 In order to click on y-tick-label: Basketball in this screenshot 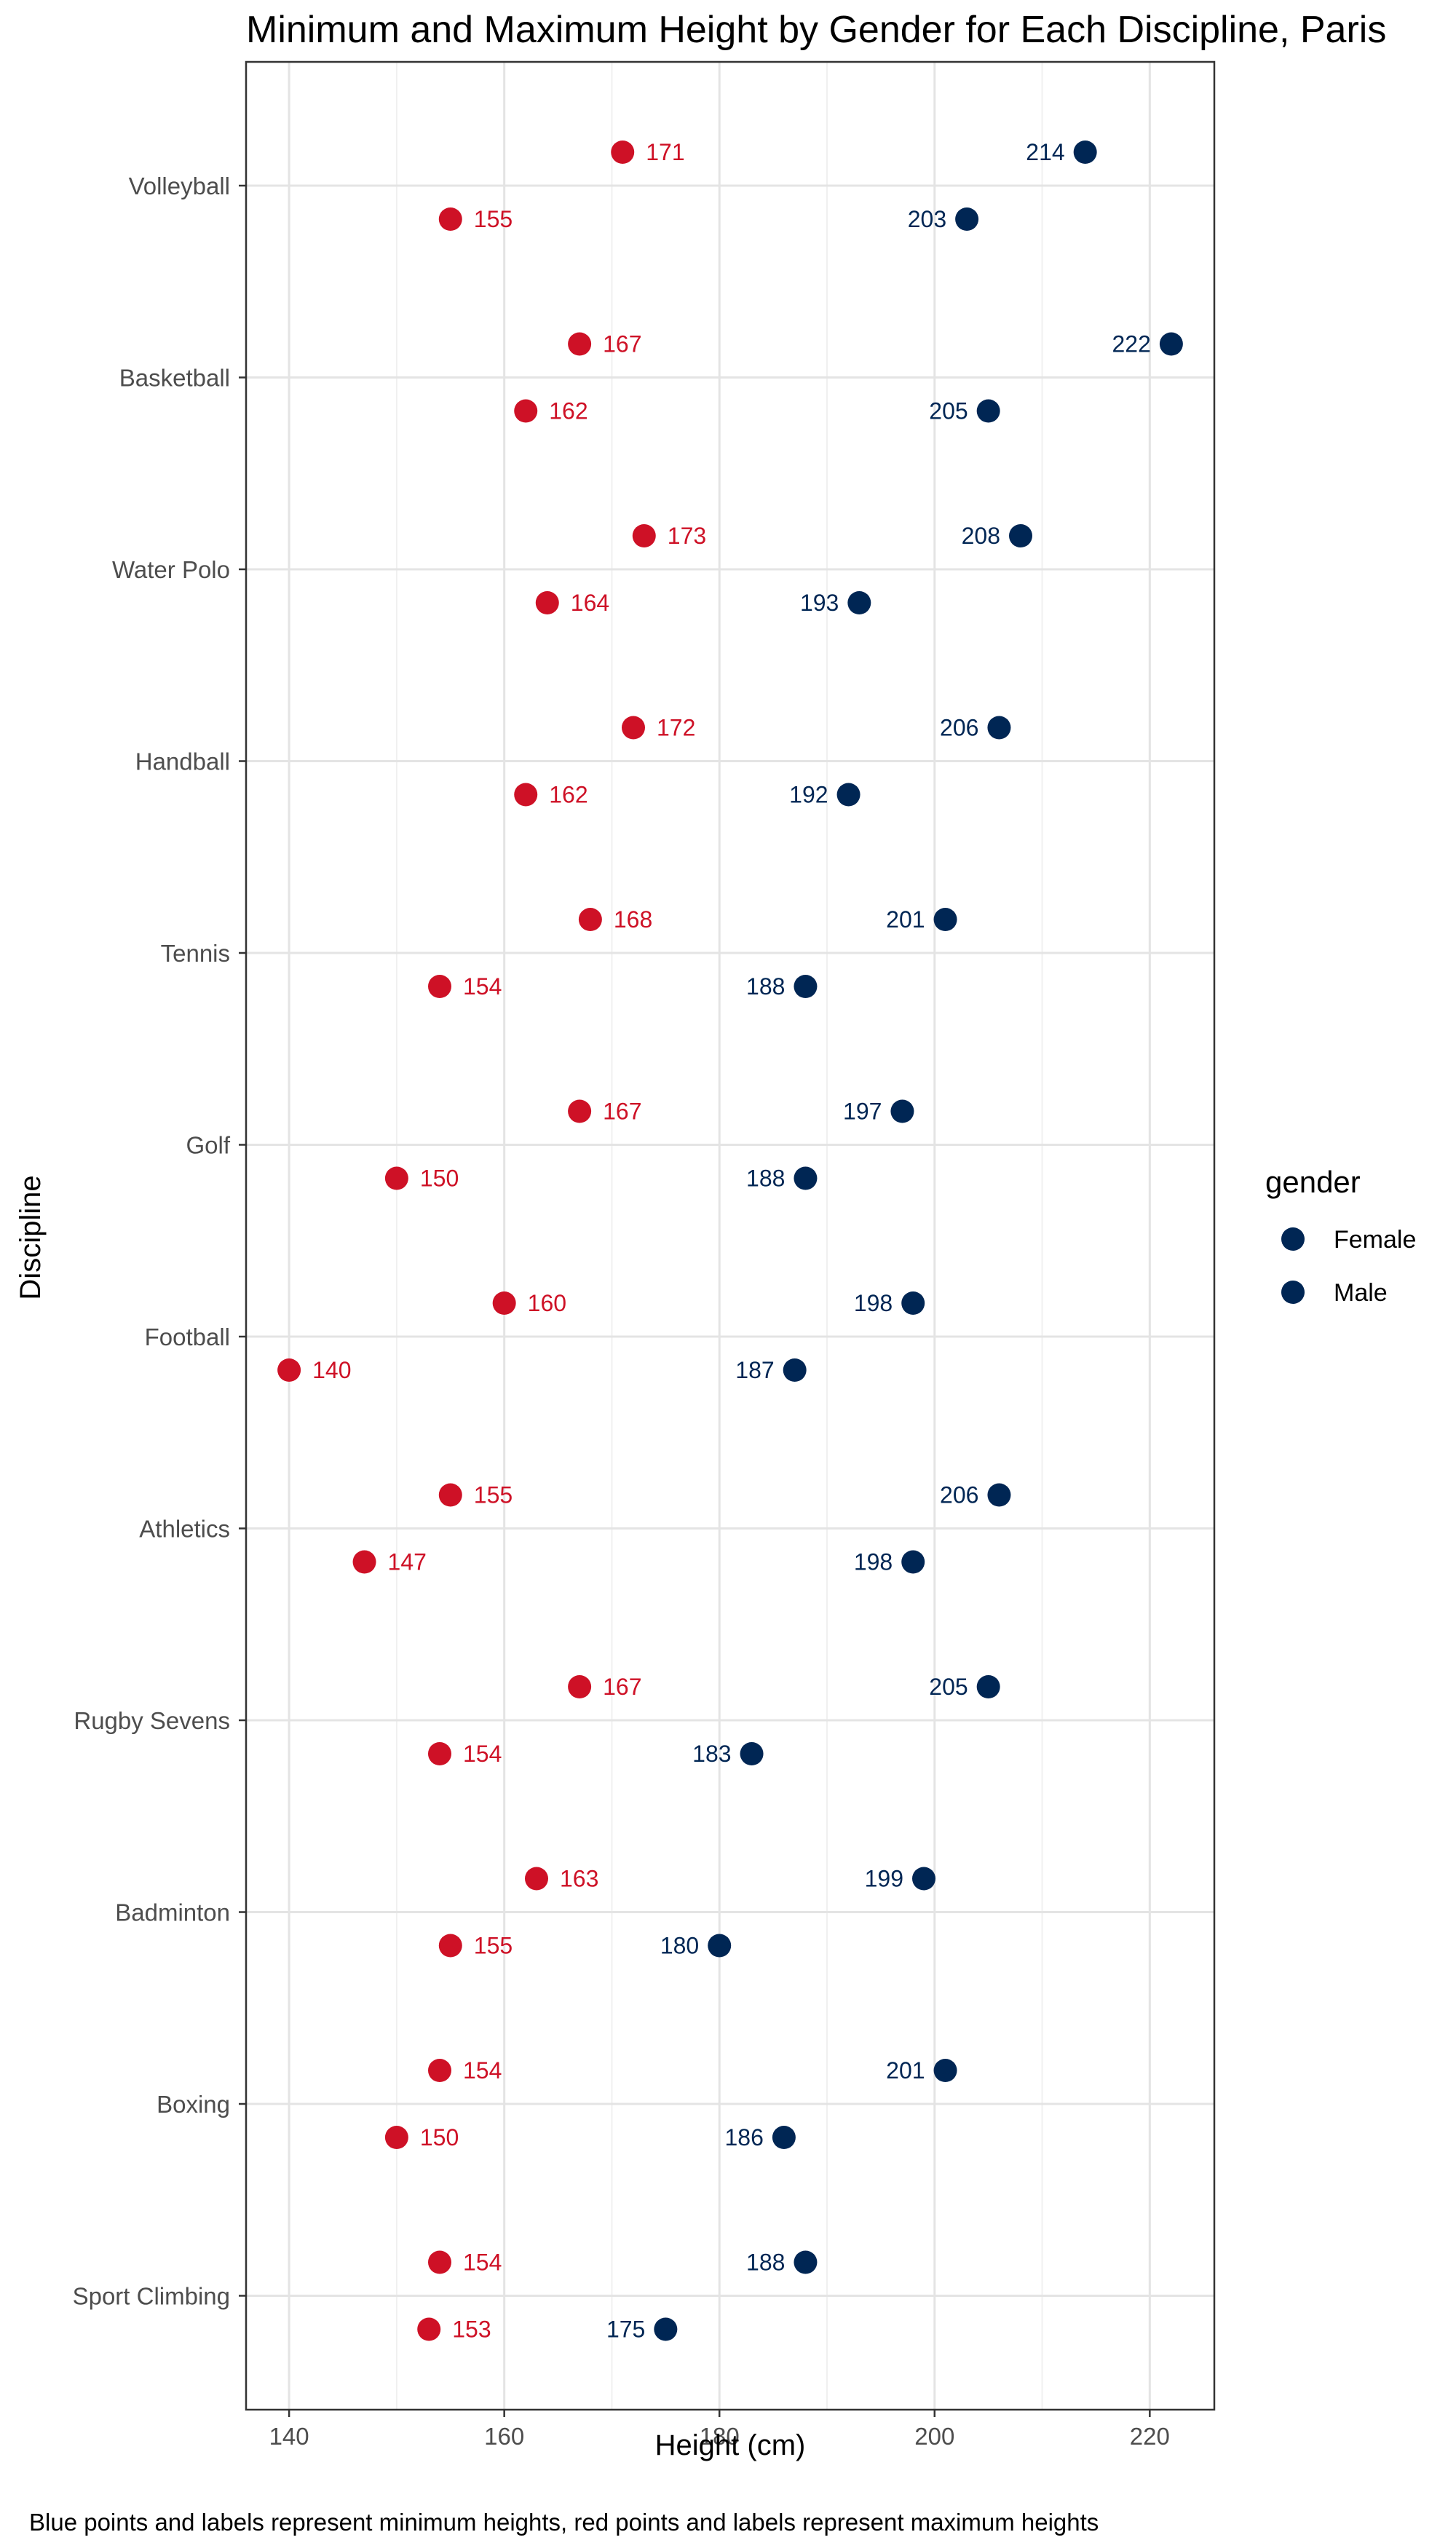, I will do `click(174, 378)`.